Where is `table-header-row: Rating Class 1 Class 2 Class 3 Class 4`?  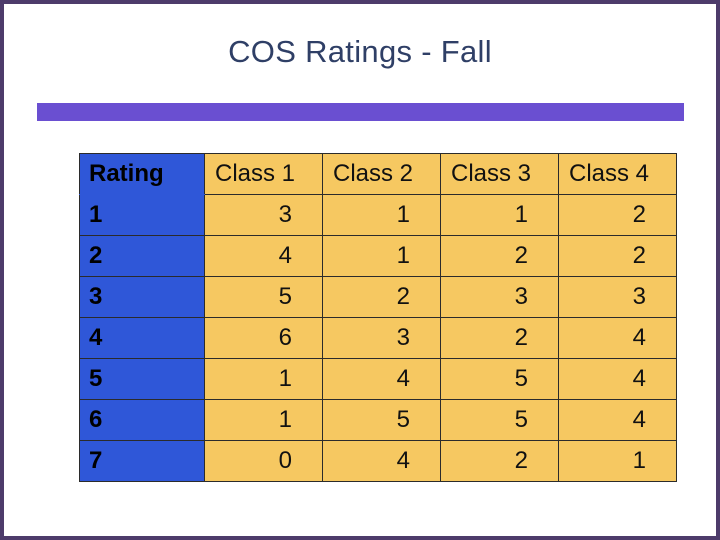 table-header-row: Rating Class 1 Class 2 Class 3 Class 4 is located at coordinates (378, 174).